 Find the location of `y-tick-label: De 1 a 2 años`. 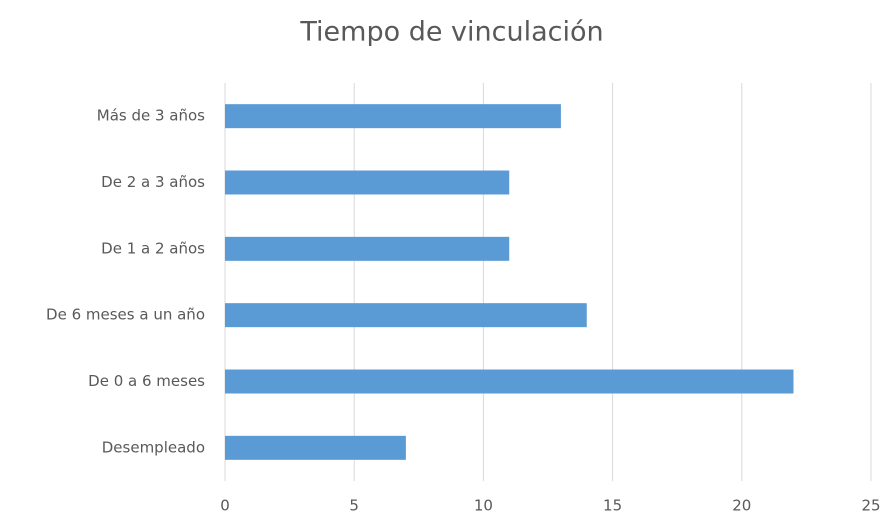

y-tick-label: De 1 a 2 años is located at coordinates (153, 248).